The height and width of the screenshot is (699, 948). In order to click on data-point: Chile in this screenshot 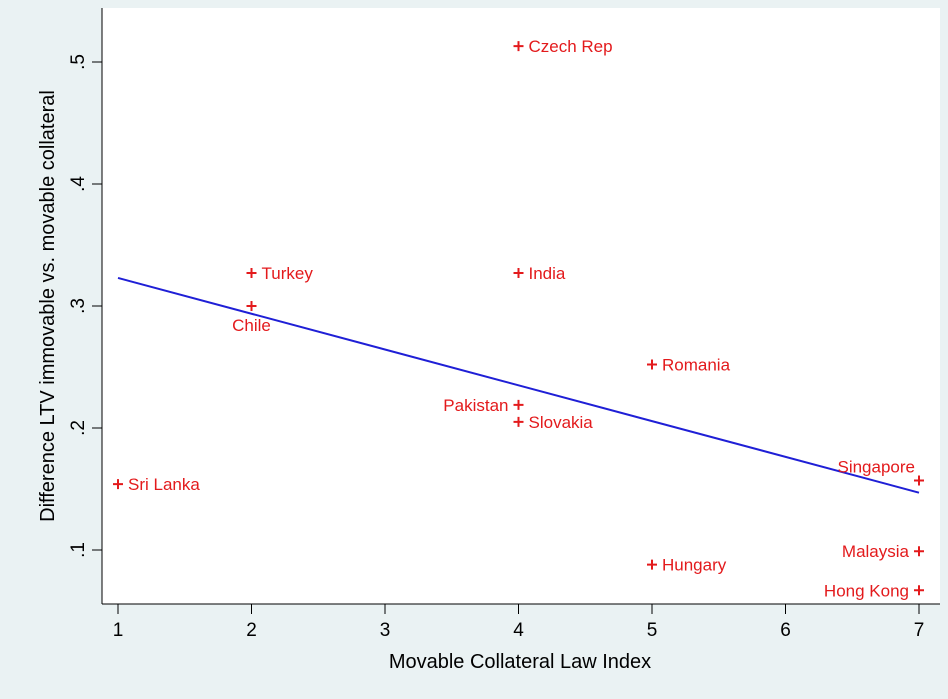, I will do `click(251, 318)`.